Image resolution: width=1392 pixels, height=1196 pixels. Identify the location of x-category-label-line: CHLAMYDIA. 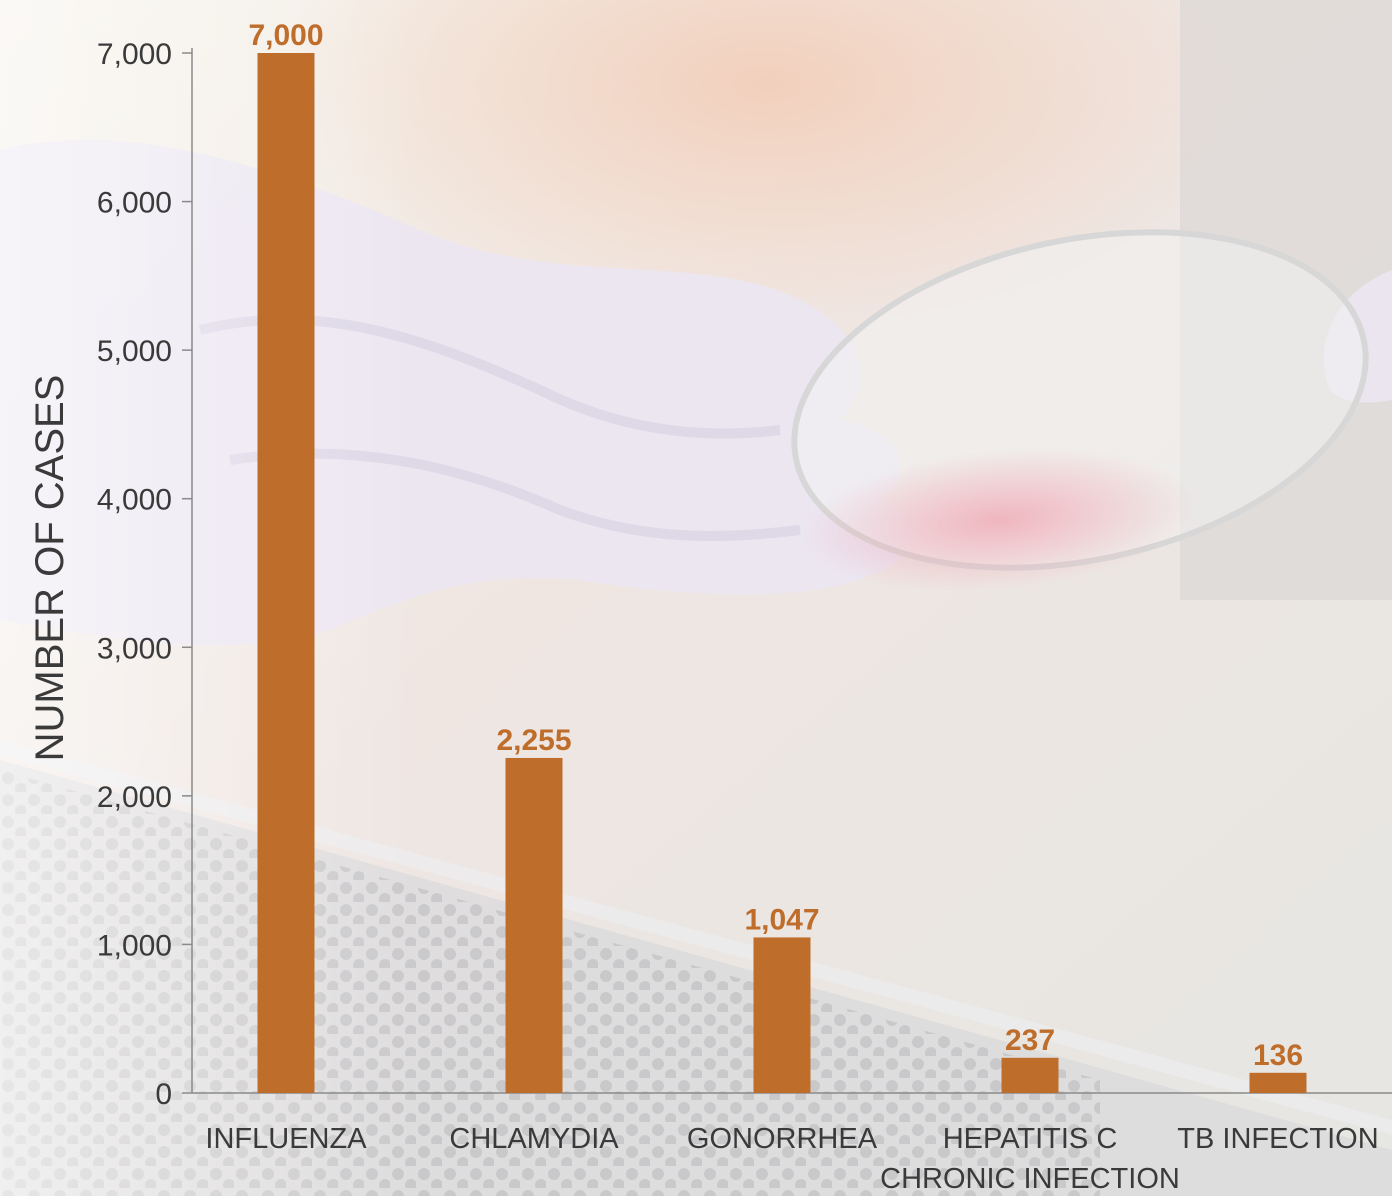
(534, 1139).